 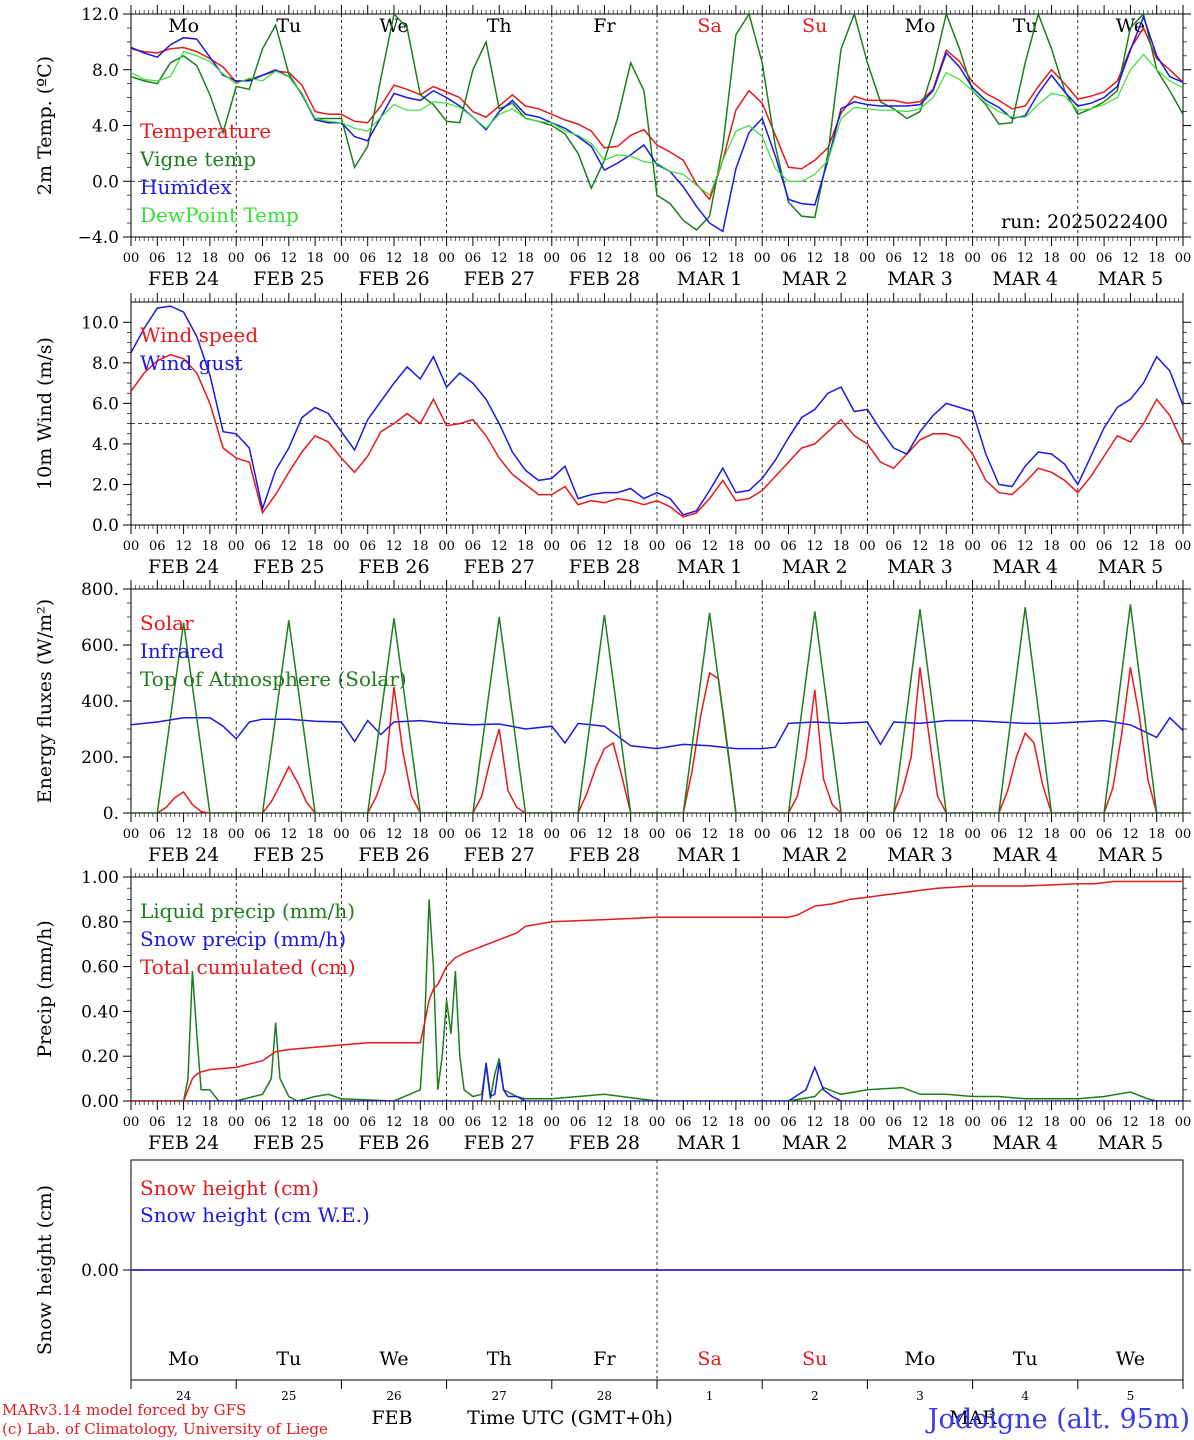 I want to click on month-label: FEB, so click(x=391, y=1418).